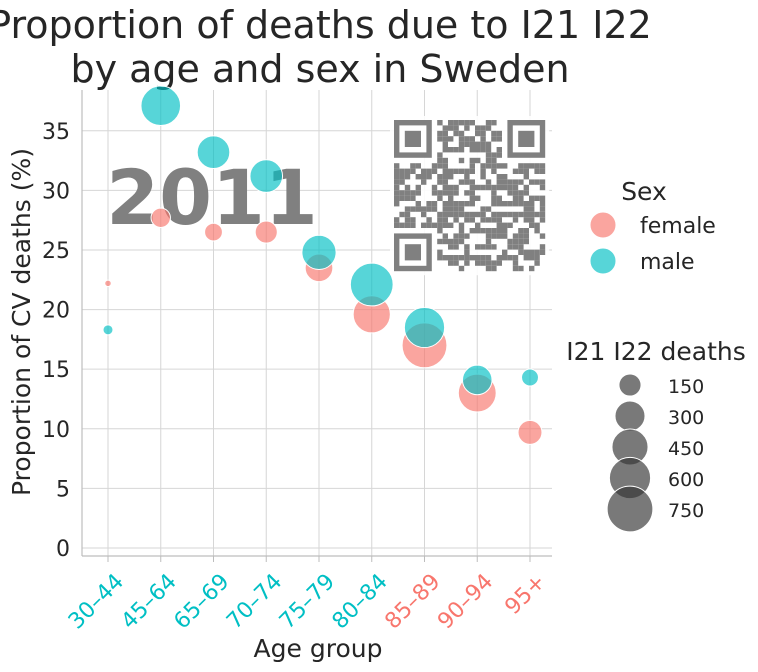 This screenshot has height=672, width=758. I want to click on y-tick-label: 10, so click(56, 430).